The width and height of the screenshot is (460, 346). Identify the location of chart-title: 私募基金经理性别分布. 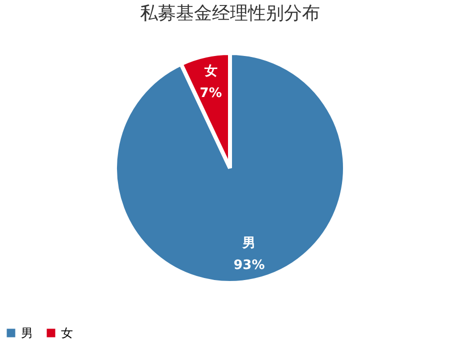
(230, 13).